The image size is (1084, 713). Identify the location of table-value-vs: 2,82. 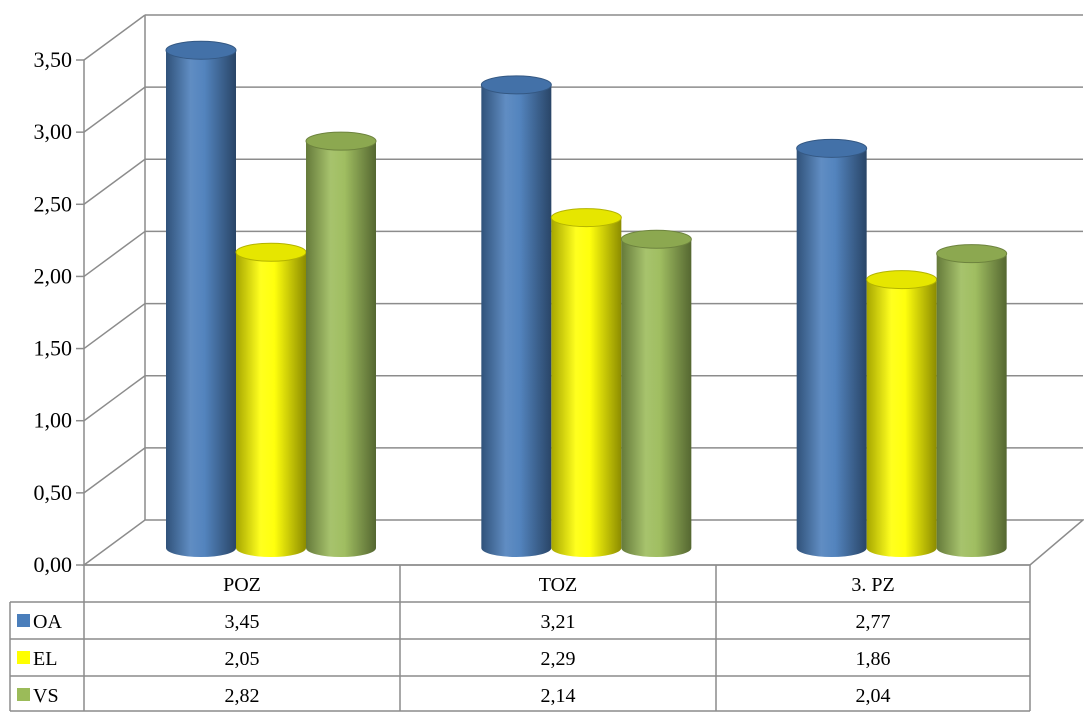
(242, 696).